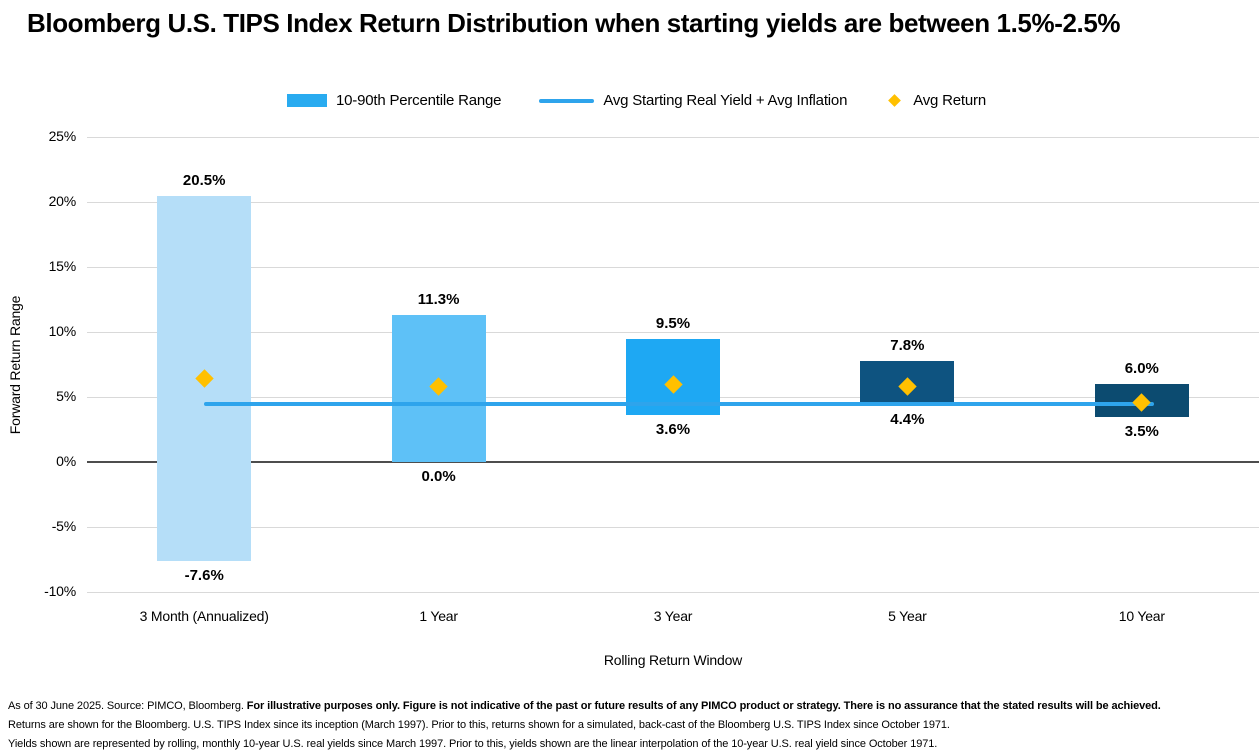 This screenshot has height=754, width=1259. What do you see at coordinates (673, 616) in the screenshot?
I see `x-tick-label: 3 Year` at bounding box center [673, 616].